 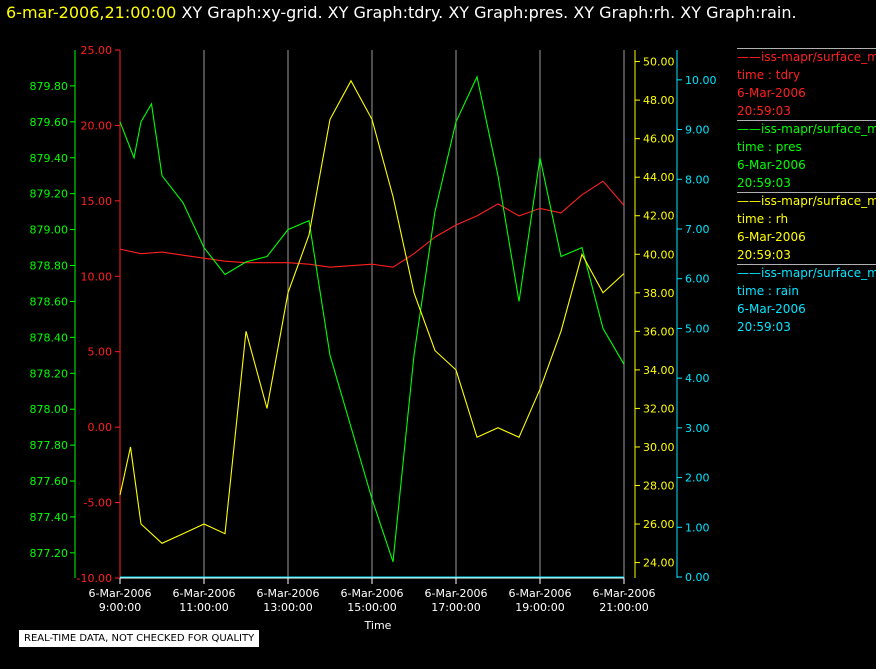 I want to click on rain-tick-label: 6.00, so click(x=697, y=279).